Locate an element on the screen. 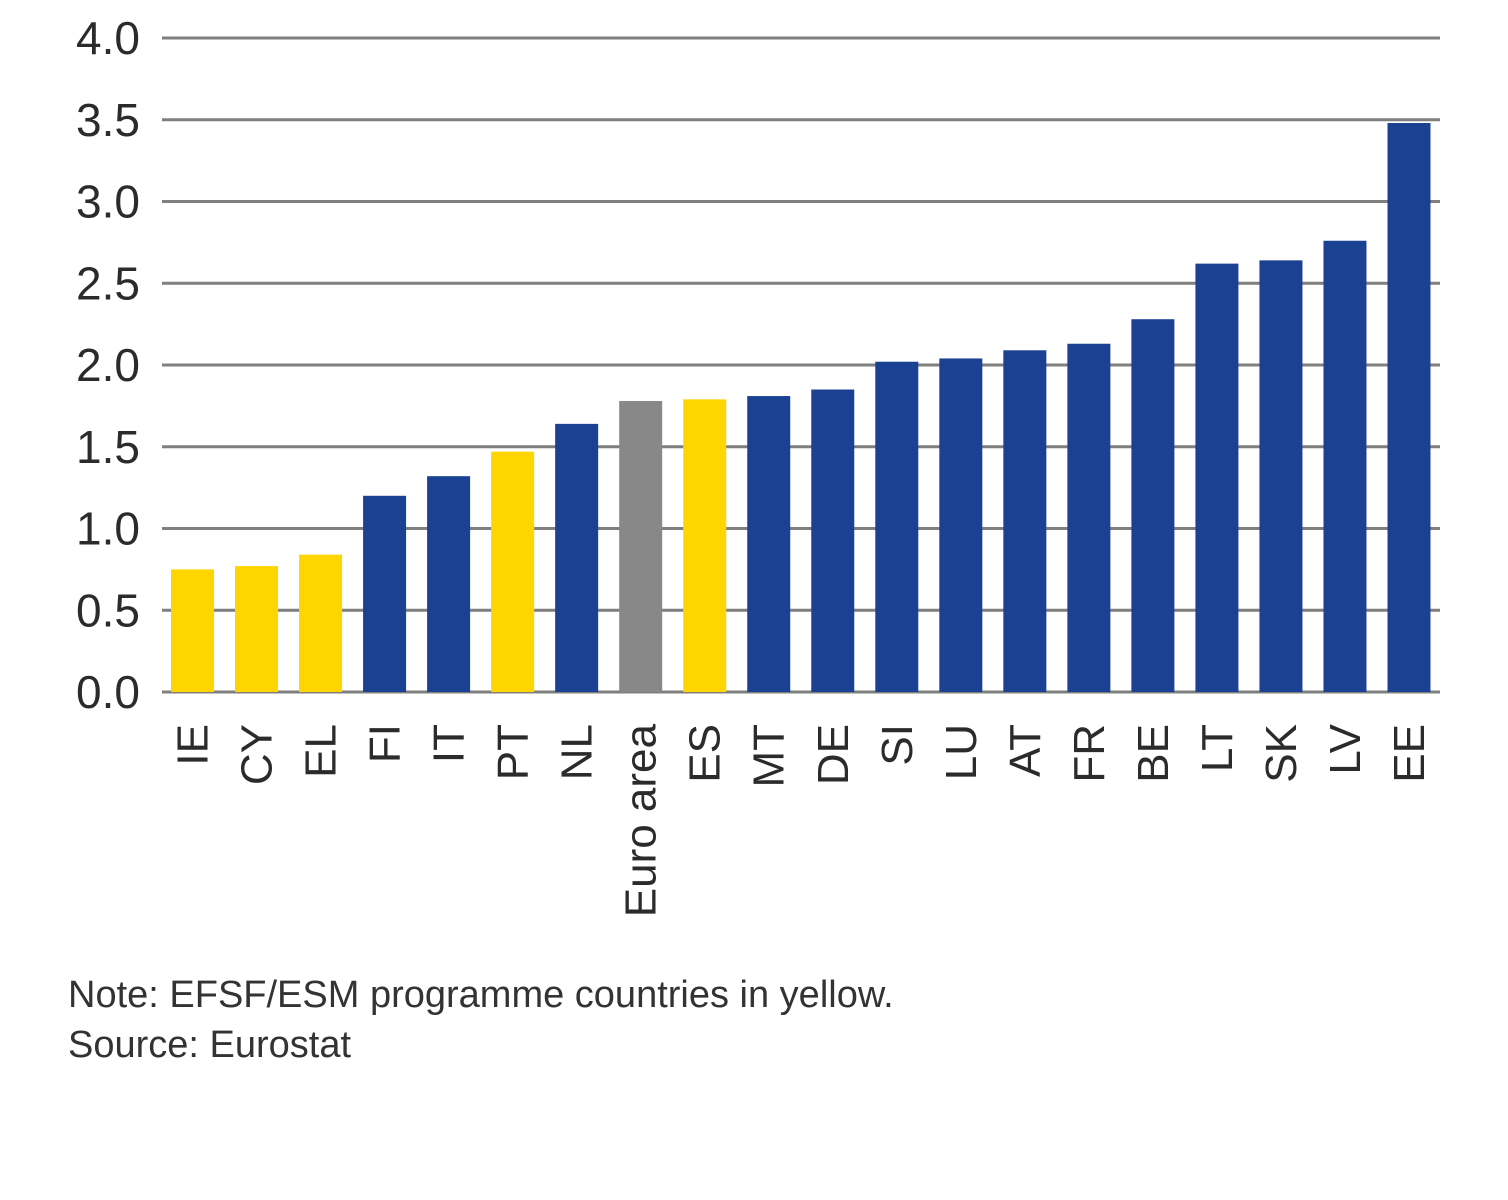 The image size is (1508, 1200). x-category-label: MT is located at coordinates (769, 756).